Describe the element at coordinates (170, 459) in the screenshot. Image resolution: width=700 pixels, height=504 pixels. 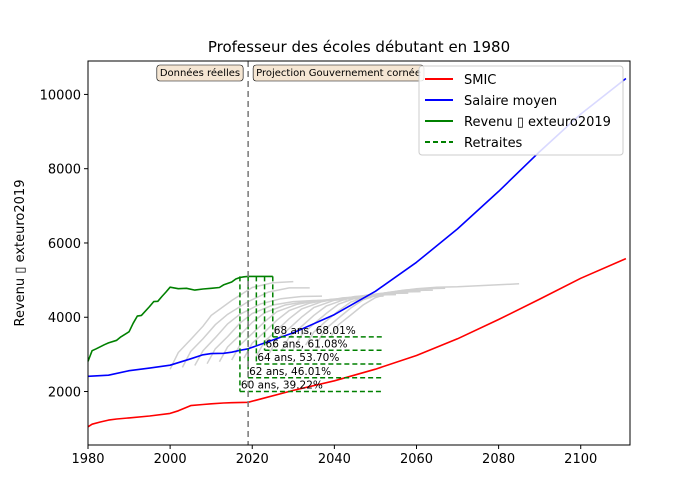
I see `x-tick-label-2000: 2000` at that location.